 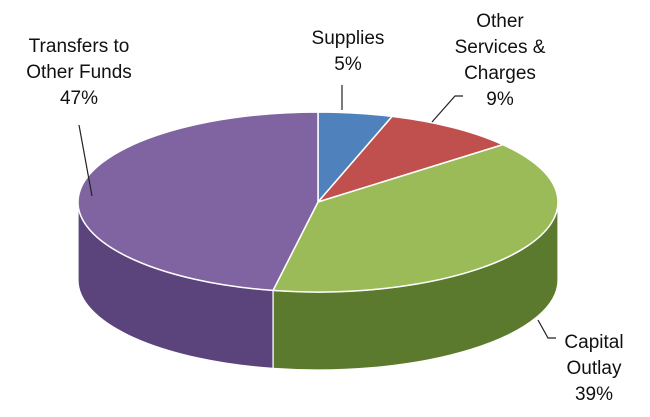 What do you see at coordinates (500, 47) in the screenshot?
I see `slice-label-line: Services &` at bounding box center [500, 47].